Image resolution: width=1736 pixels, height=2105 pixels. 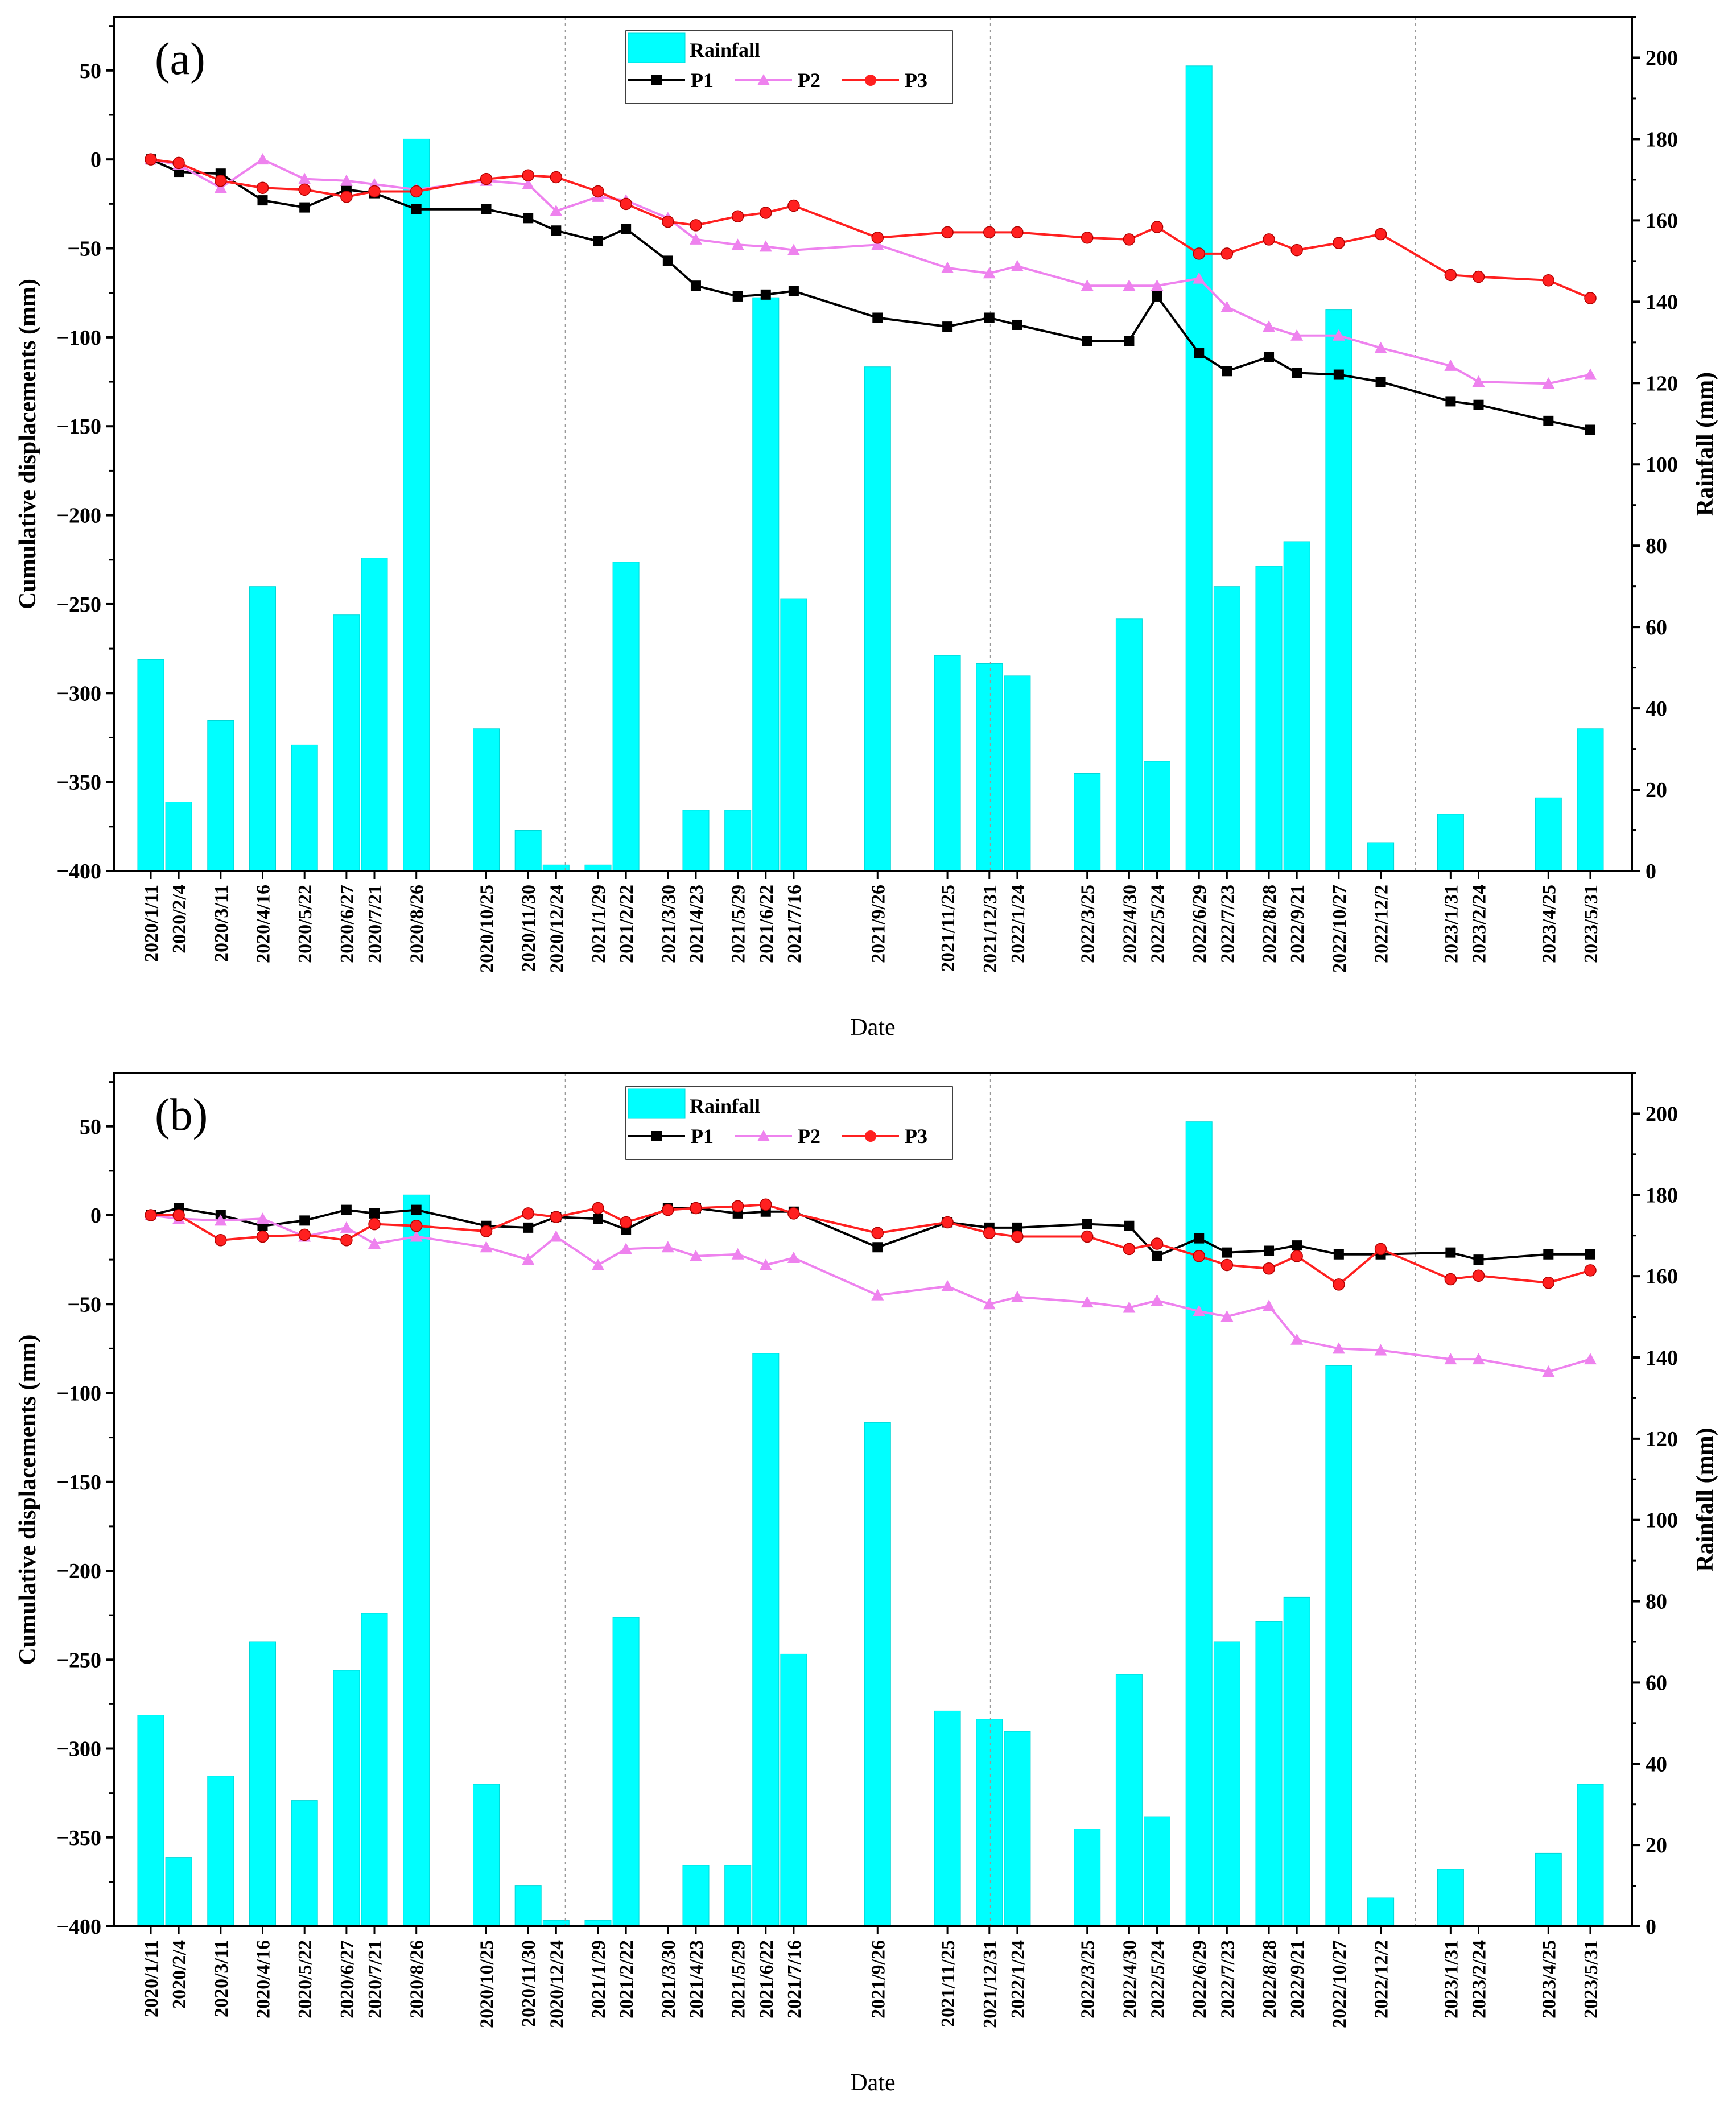 I want to click on left-tick-label: −50, so click(x=84, y=1304).